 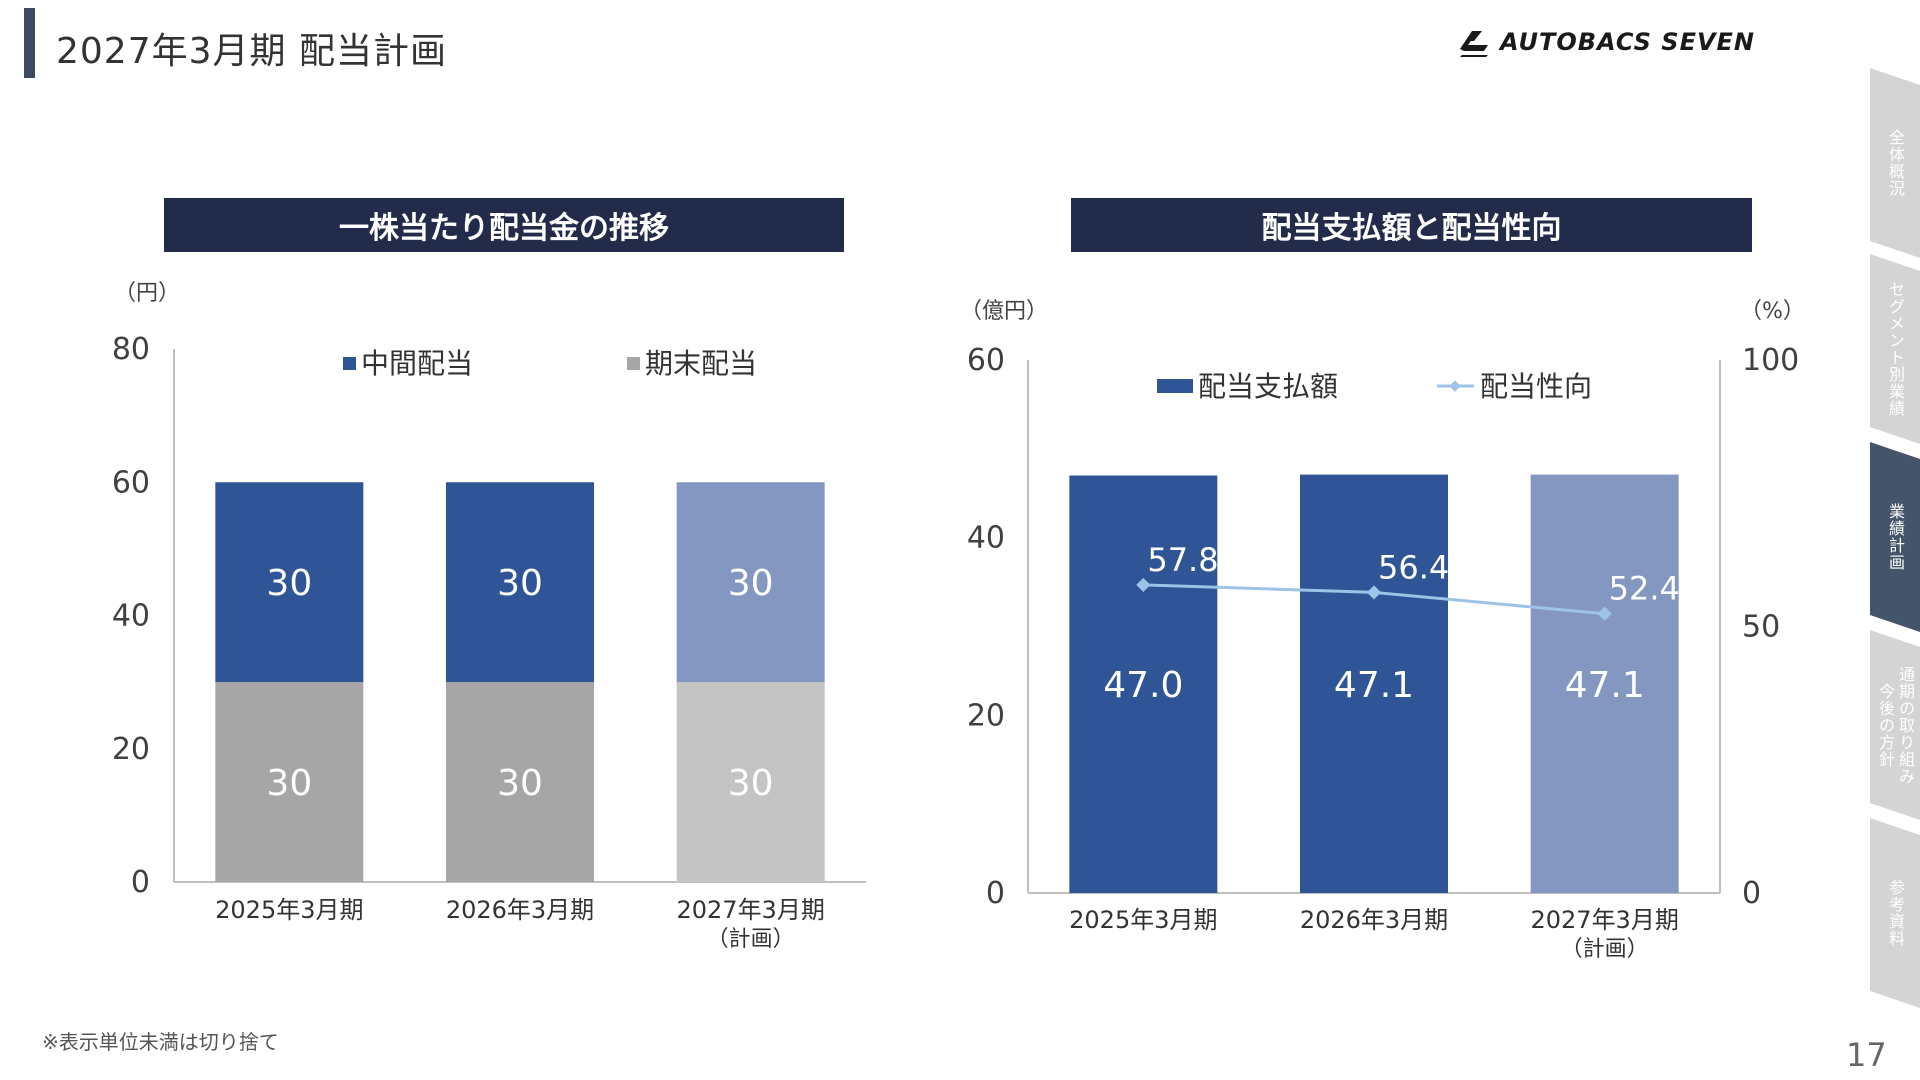 I want to click on chart2-legend-swatch-amount, so click(x=1175, y=386).